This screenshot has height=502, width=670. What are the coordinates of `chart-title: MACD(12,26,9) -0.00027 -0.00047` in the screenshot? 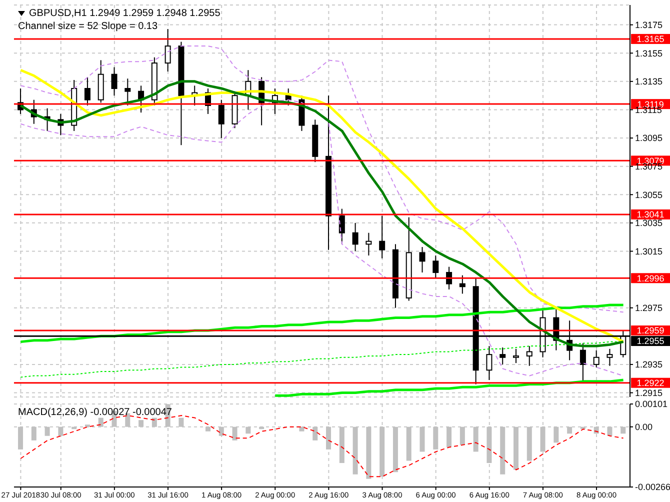 It's located at (95, 412).